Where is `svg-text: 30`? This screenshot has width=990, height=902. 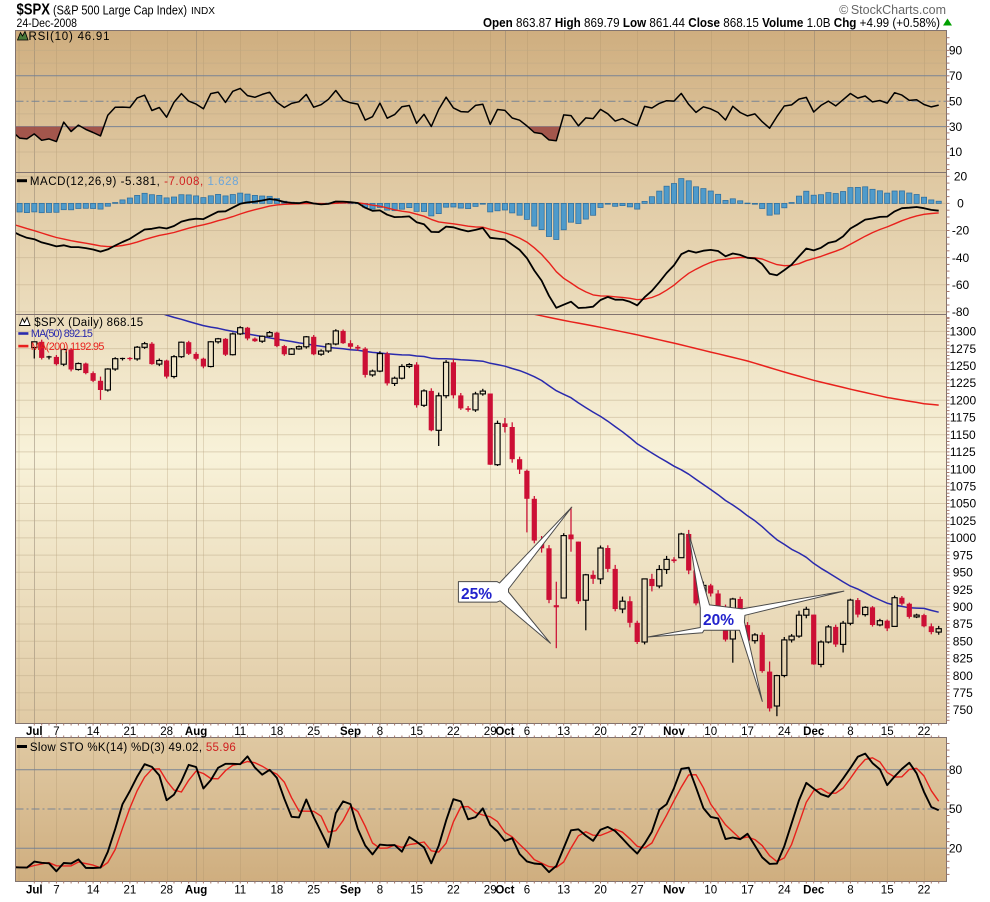 svg-text: 30 is located at coordinates (956, 127).